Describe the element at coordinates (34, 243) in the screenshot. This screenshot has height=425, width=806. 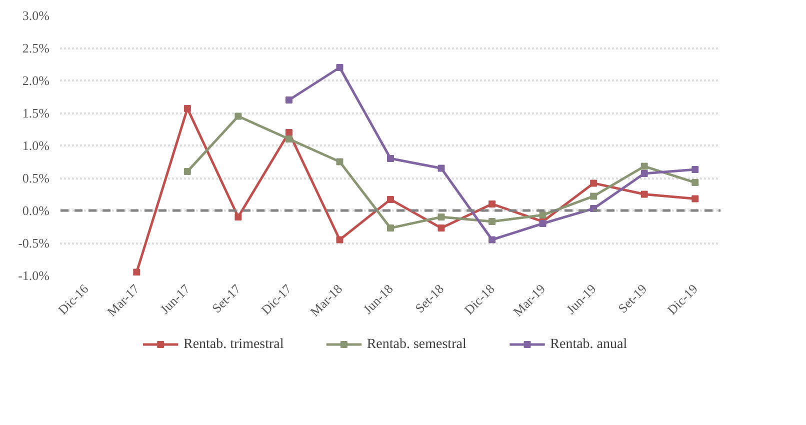
I see `y-tick-label: -0.5%` at that location.